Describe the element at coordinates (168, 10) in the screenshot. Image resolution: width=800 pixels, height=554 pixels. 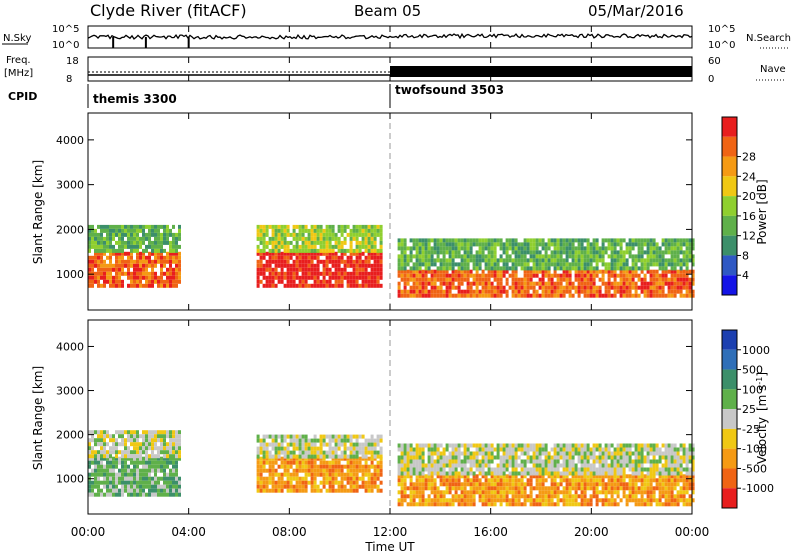
I see `station-title: Clyde River (fitACF)` at that location.